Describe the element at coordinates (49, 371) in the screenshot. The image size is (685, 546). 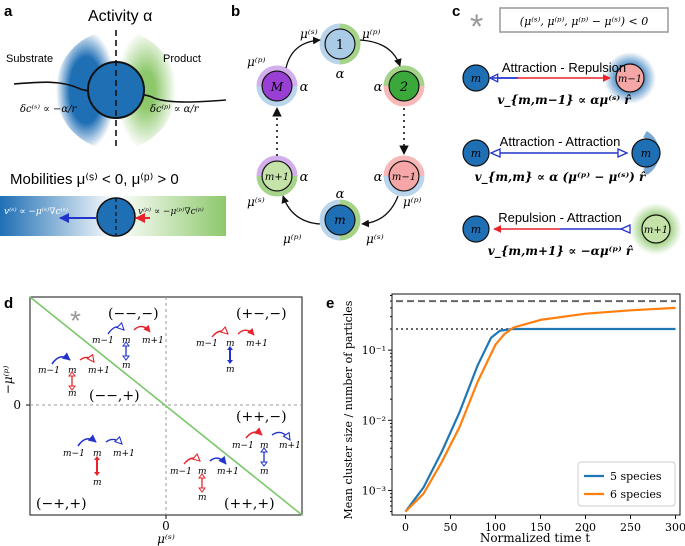
I see `d2-m-minus-1: m−1` at that location.